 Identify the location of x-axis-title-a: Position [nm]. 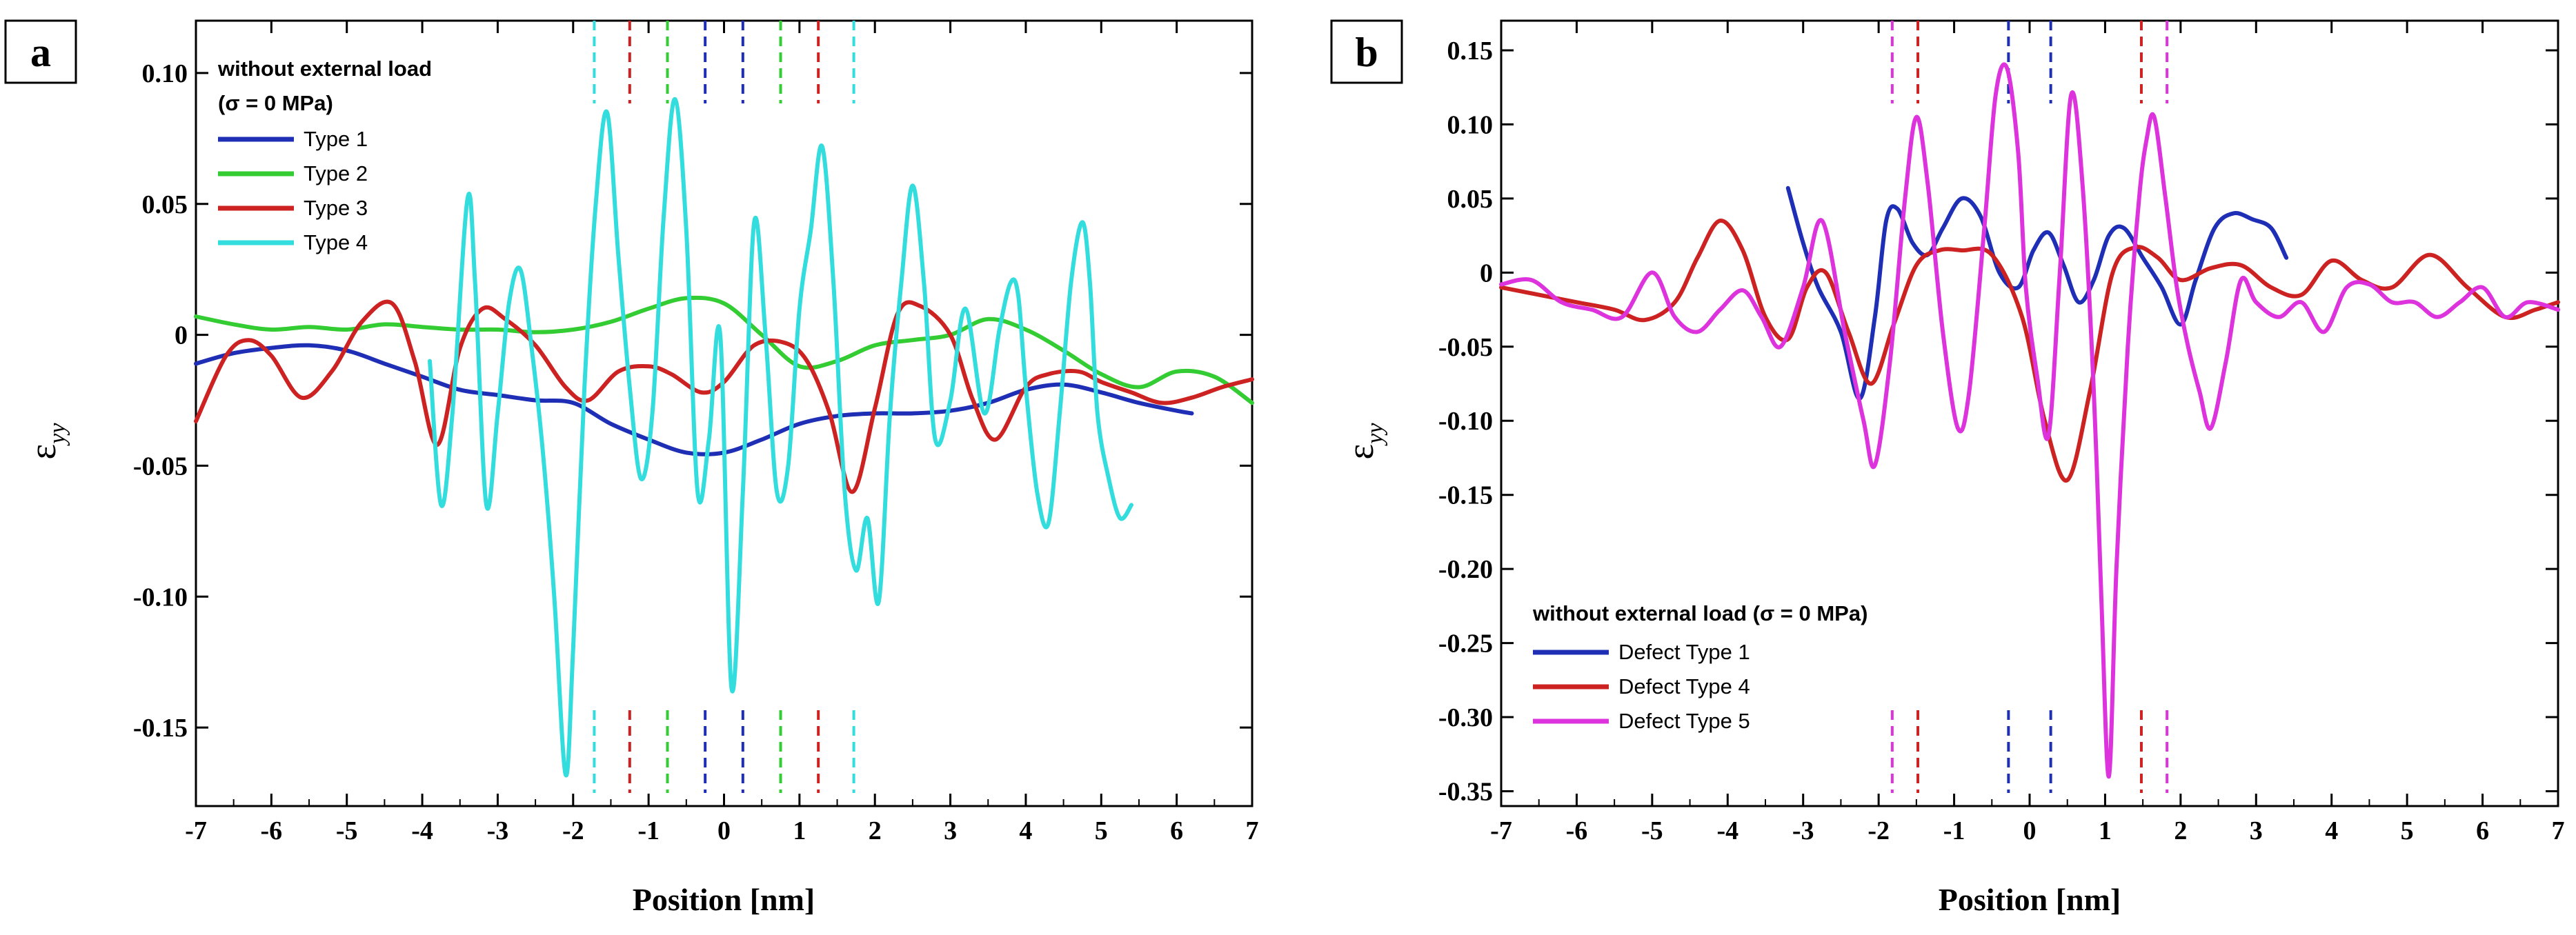
(724, 899).